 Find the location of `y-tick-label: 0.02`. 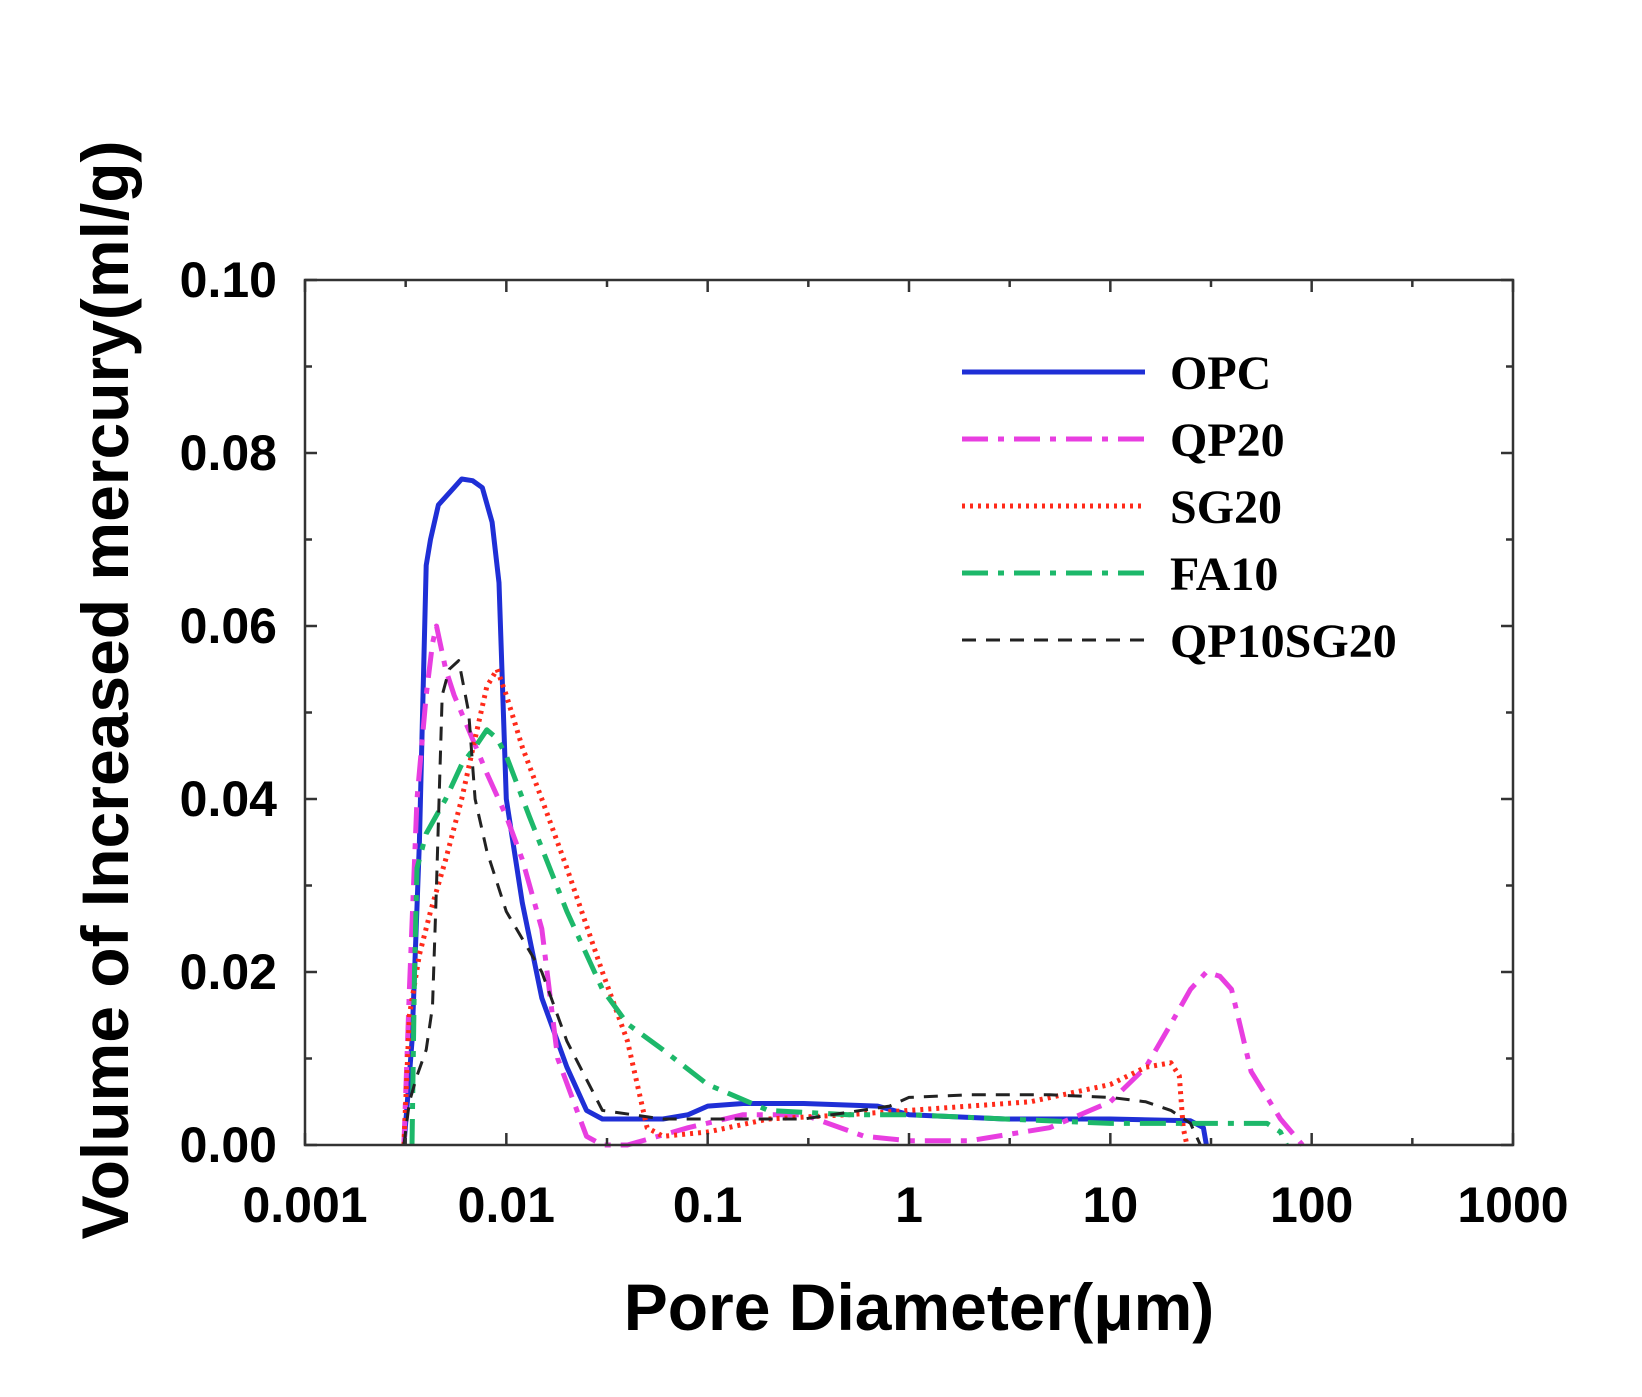

y-tick-label: 0.02 is located at coordinates (228, 972).